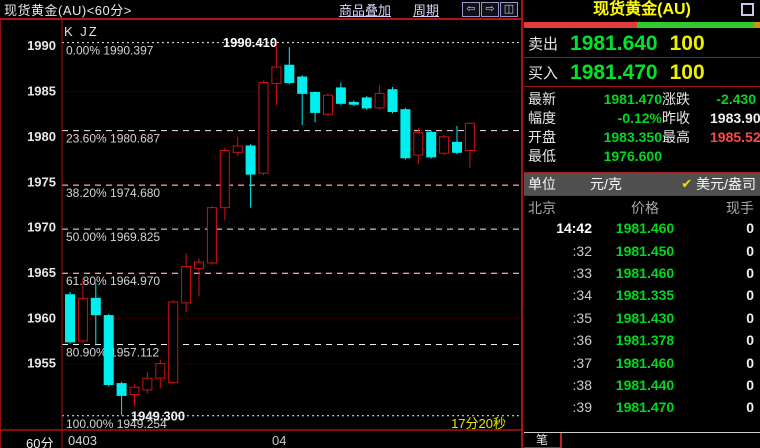 This screenshot has height=448, width=760. Describe the element at coordinates (645, 250) in the screenshot. I see `tick-price: 1981.450` at that location.